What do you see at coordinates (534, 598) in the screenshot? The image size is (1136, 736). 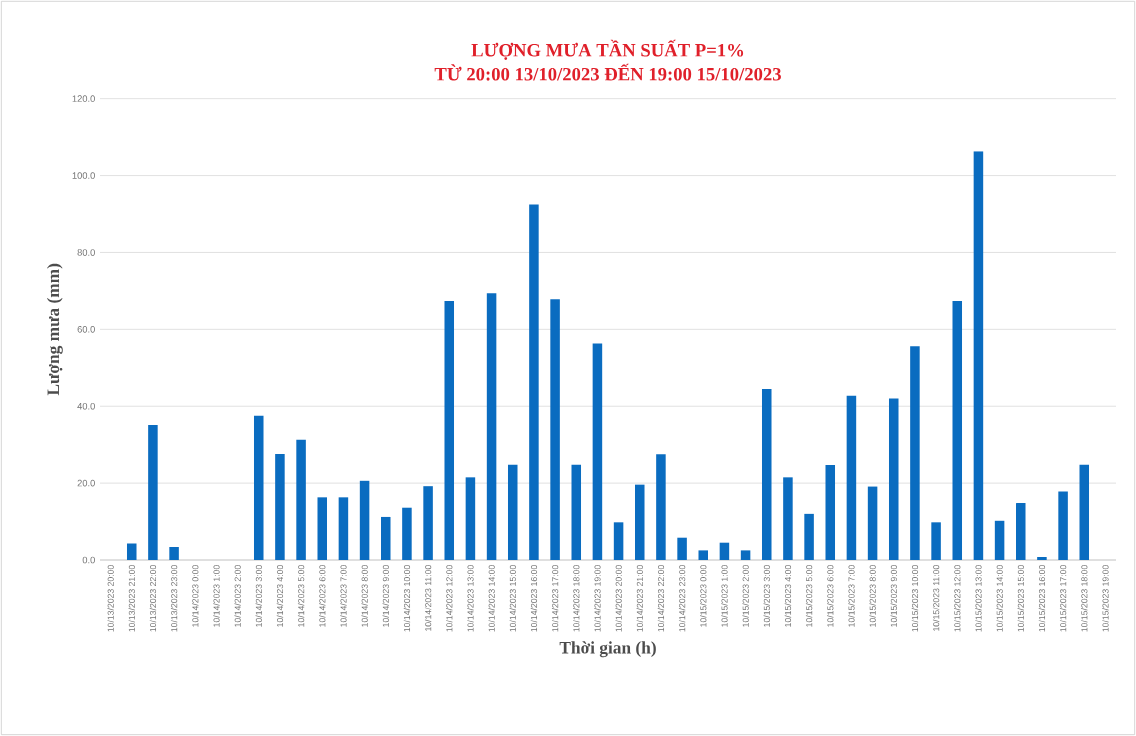 I see `x-tick-label: 10/14/2023 16:00` at bounding box center [534, 598].